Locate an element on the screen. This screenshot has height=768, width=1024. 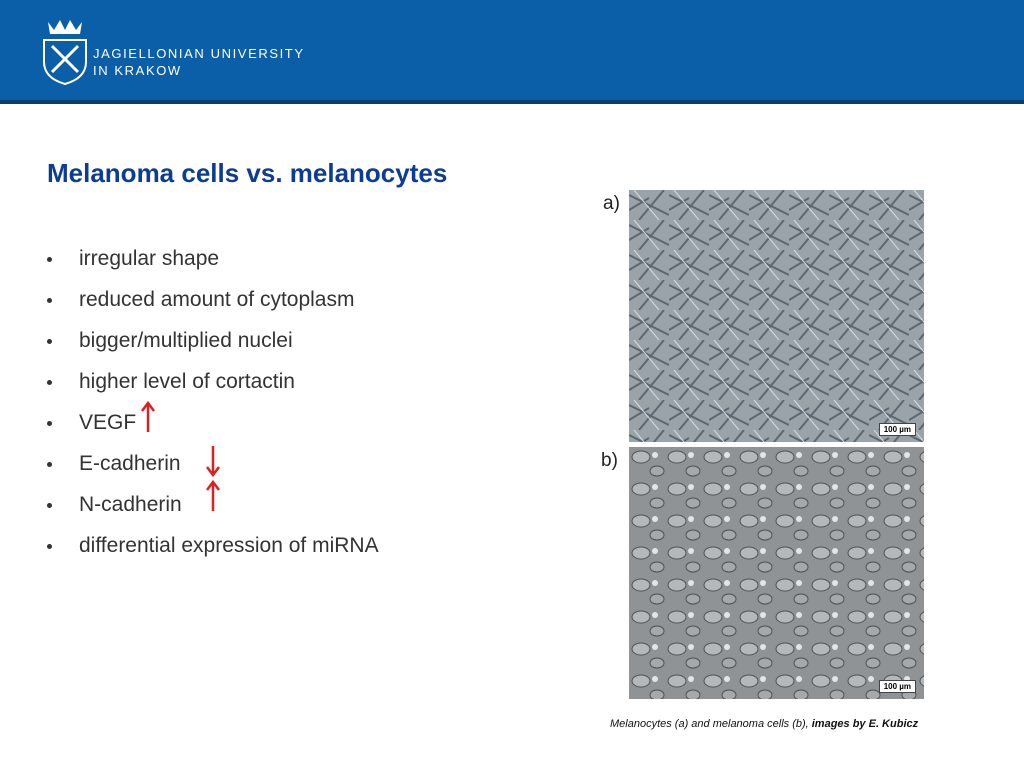
bullet-item: N-cadherin is located at coordinates (213, 509).